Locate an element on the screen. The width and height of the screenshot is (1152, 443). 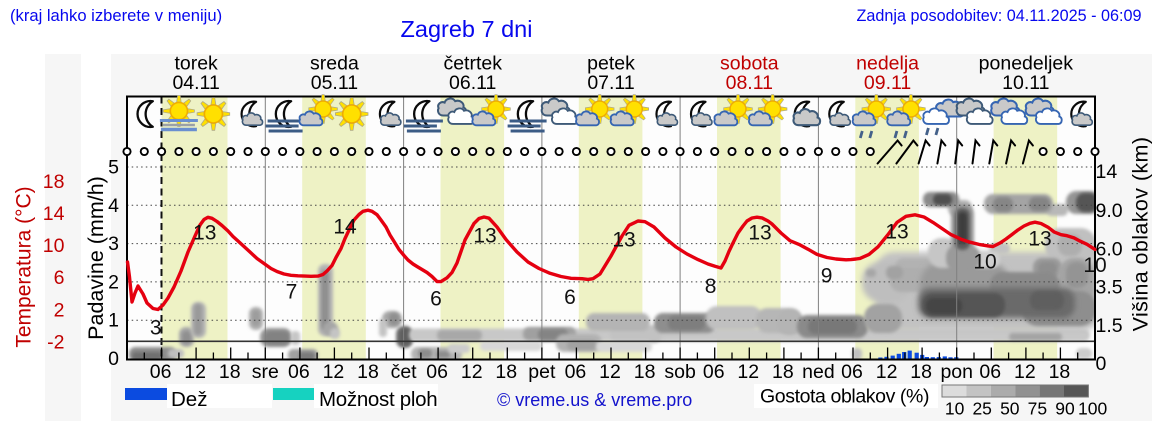
svg-text:Zadnja posodobitev: 04.11.2025: Zadnja posodobitev: 04.11.2025 - 06:09 is located at coordinates (999, 16).